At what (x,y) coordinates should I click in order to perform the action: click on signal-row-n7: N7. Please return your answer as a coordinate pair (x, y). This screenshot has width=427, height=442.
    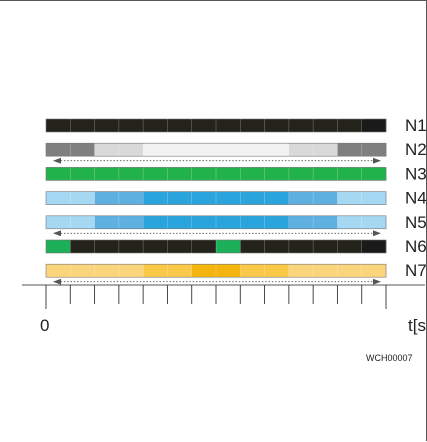
    Looking at the image, I should click on (236, 273).